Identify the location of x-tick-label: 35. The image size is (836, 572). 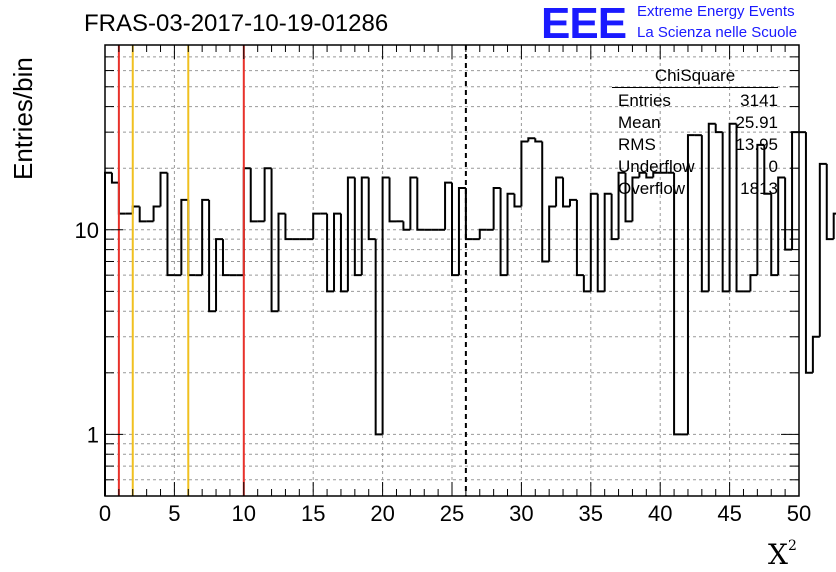
(591, 513).